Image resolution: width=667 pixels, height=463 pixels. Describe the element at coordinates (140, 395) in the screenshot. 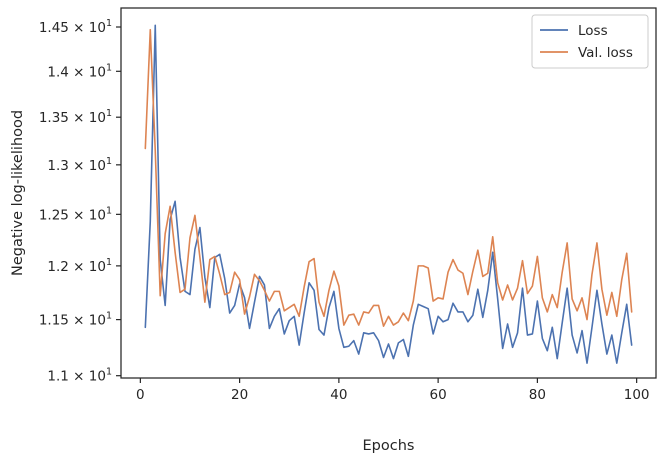

I see `x-tick-label: 0` at that location.